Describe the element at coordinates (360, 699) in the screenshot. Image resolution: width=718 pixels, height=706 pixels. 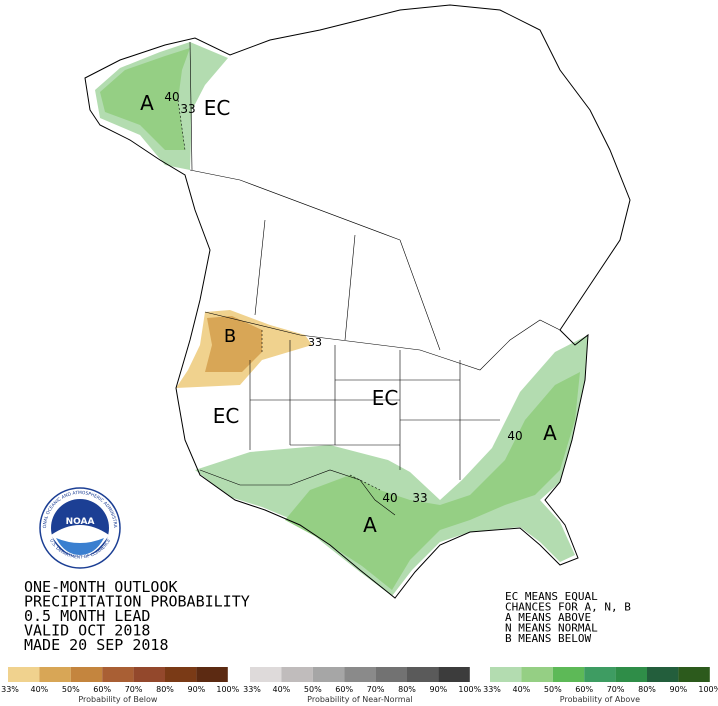
I see `legend-title: Probability of Near-Normal` at that location.